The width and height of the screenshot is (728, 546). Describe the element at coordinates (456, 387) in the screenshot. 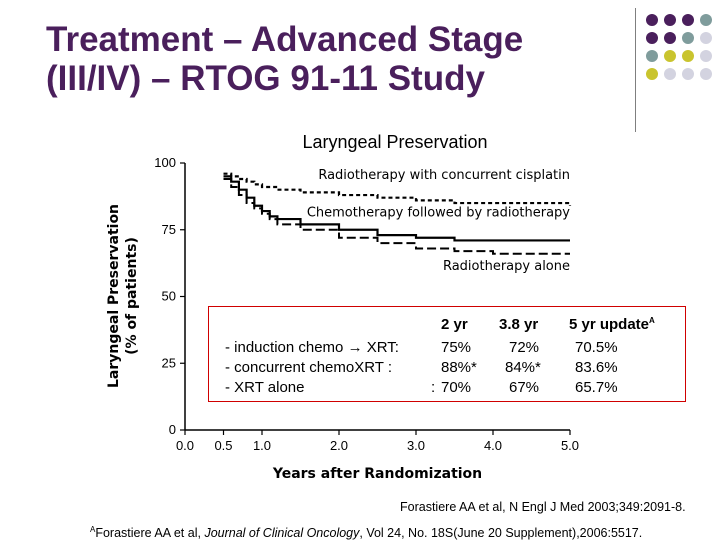

I see `row-xrt-2yr: 70%` at that location.